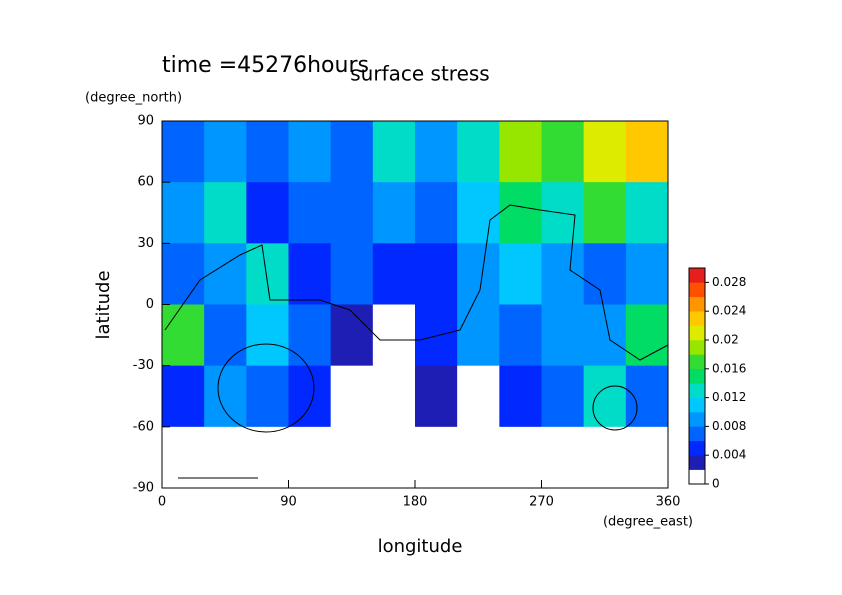  I want to click on colorbar-tick-label: 0.008, so click(729, 426).